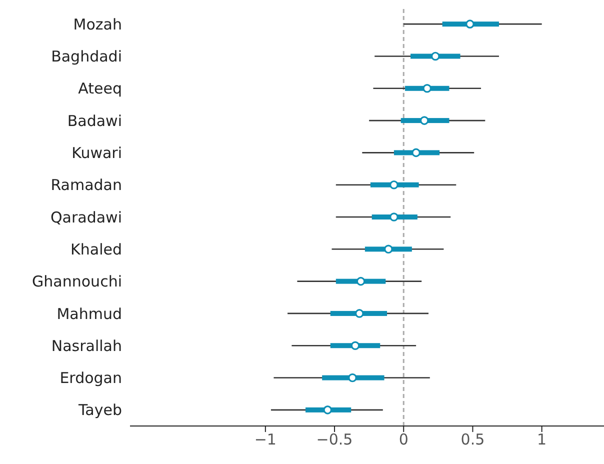  I want to click on y-tick-label: Baghdadi, so click(86, 57).